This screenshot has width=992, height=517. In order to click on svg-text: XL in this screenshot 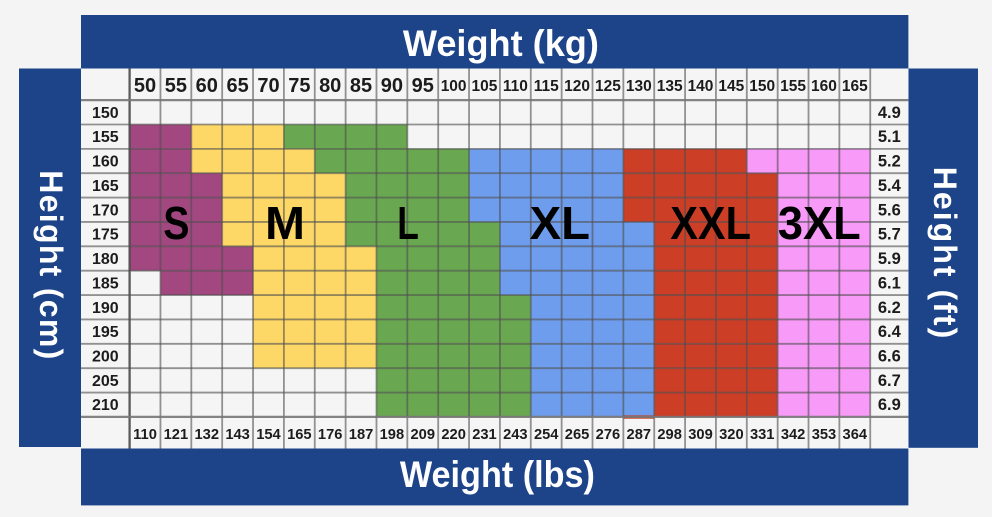, I will do `click(560, 223)`.